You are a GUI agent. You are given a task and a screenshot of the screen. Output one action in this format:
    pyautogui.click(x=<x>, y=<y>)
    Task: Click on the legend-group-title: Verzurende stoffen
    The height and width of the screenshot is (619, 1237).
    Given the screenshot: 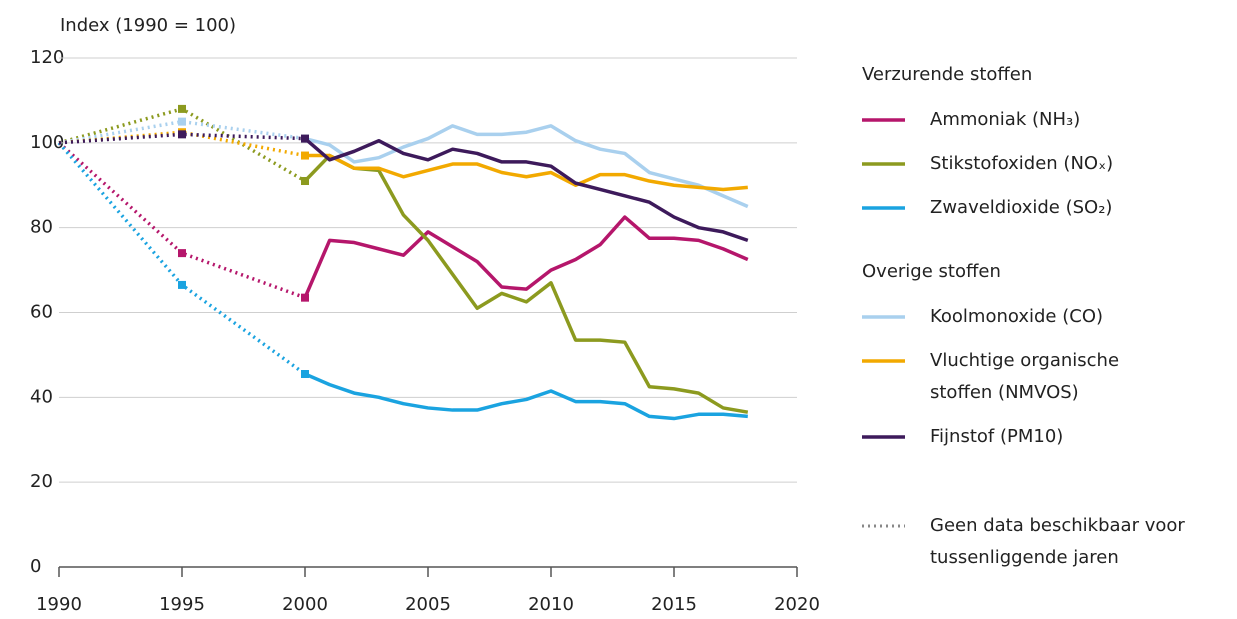 What is the action you would take?
    pyautogui.click(x=947, y=74)
    